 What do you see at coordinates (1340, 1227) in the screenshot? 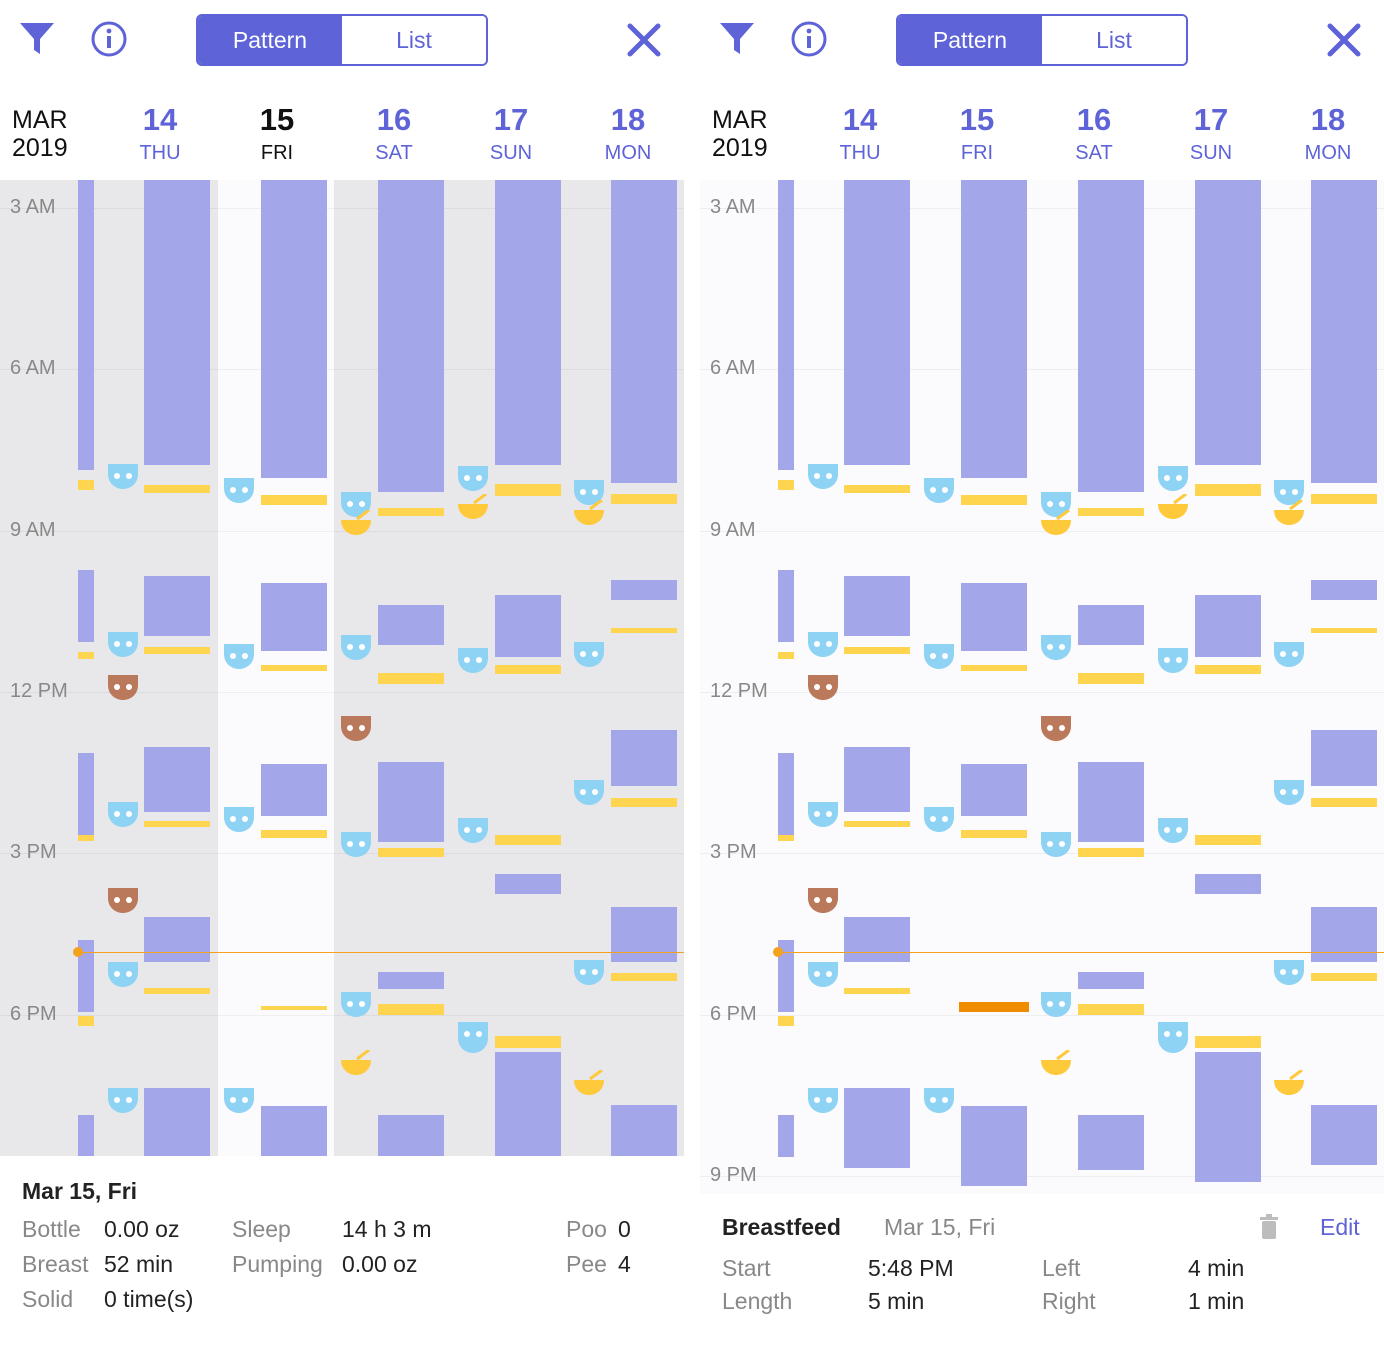
I see `edit-button: Edit` at bounding box center [1340, 1227].